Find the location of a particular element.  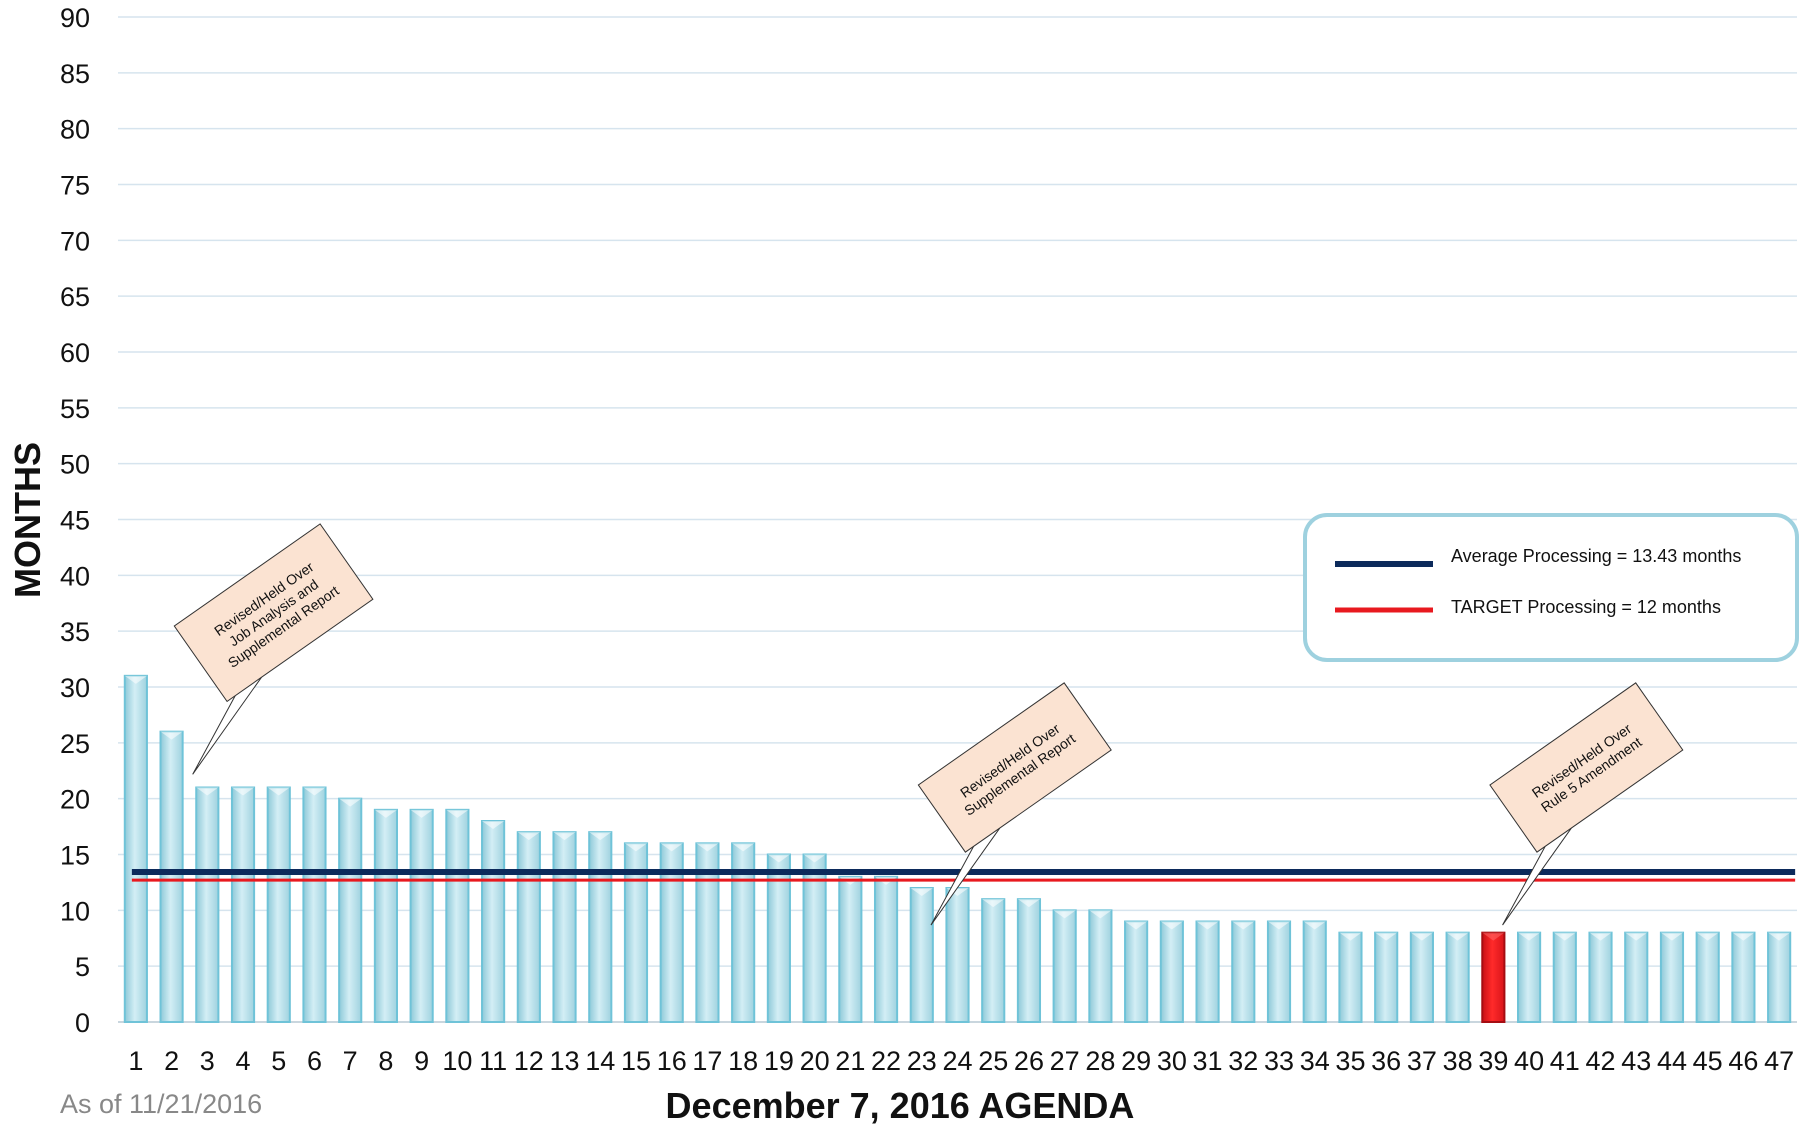

x-tick-label: 35 is located at coordinates (1350, 1061).